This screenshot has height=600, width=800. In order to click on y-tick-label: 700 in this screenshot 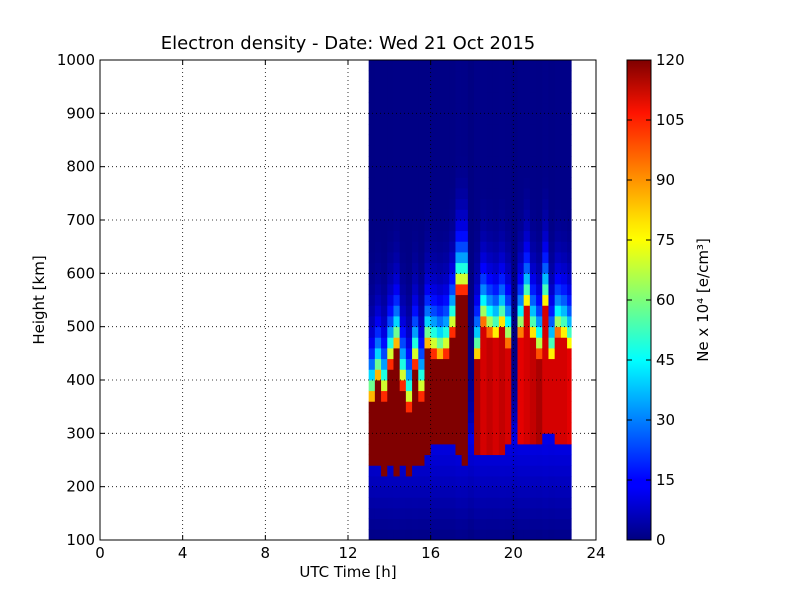, I will do `click(80, 220)`.